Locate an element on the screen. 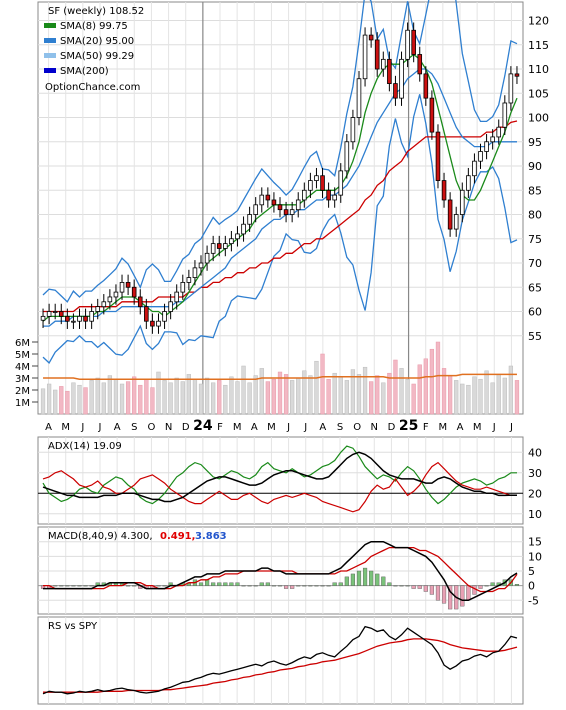 The width and height of the screenshot is (566, 710). rs-line is located at coordinates (280, 660).